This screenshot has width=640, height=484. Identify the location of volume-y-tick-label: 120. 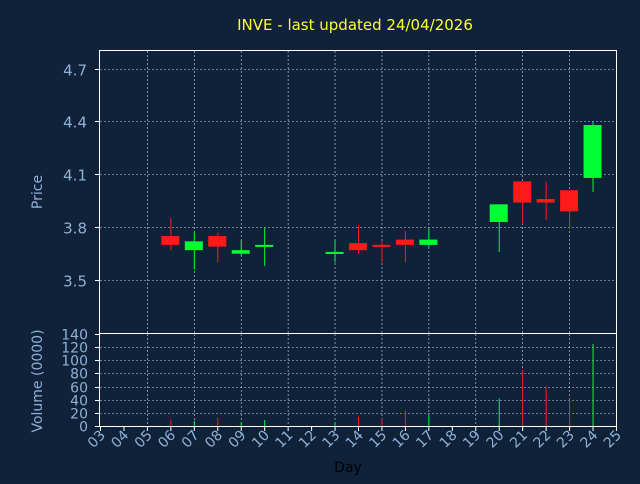
(74, 349).